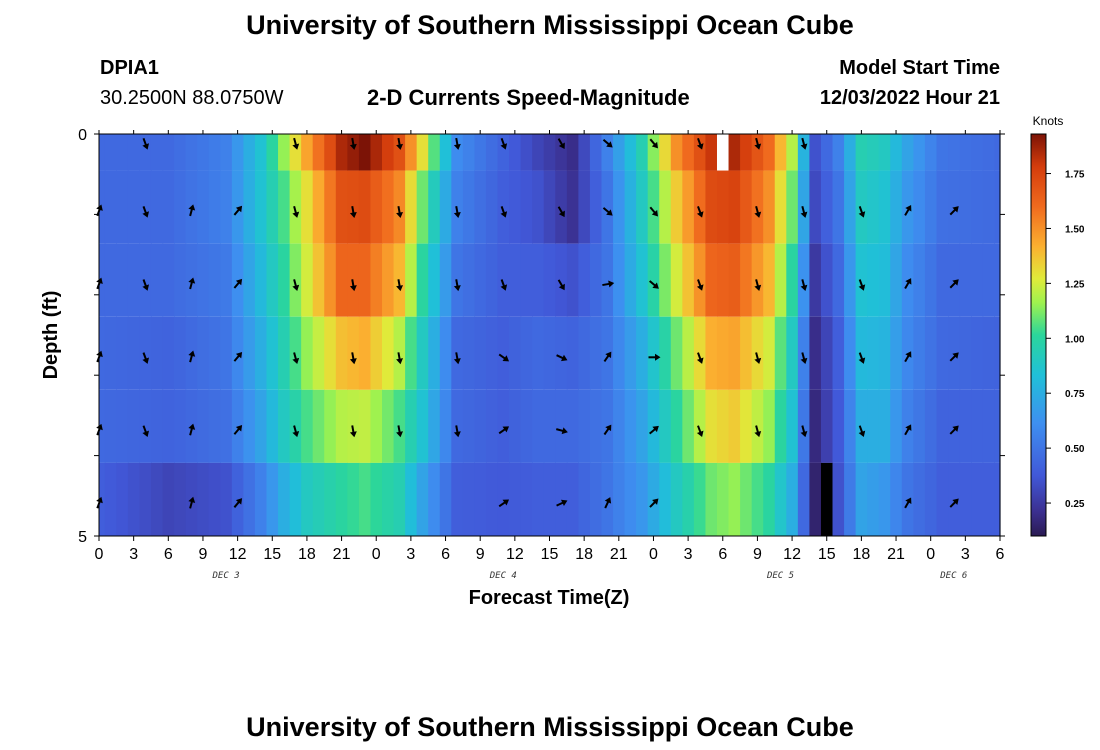 The image size is (1100, 750). I want to click on y-tick-label: 0, so click(82, 135).